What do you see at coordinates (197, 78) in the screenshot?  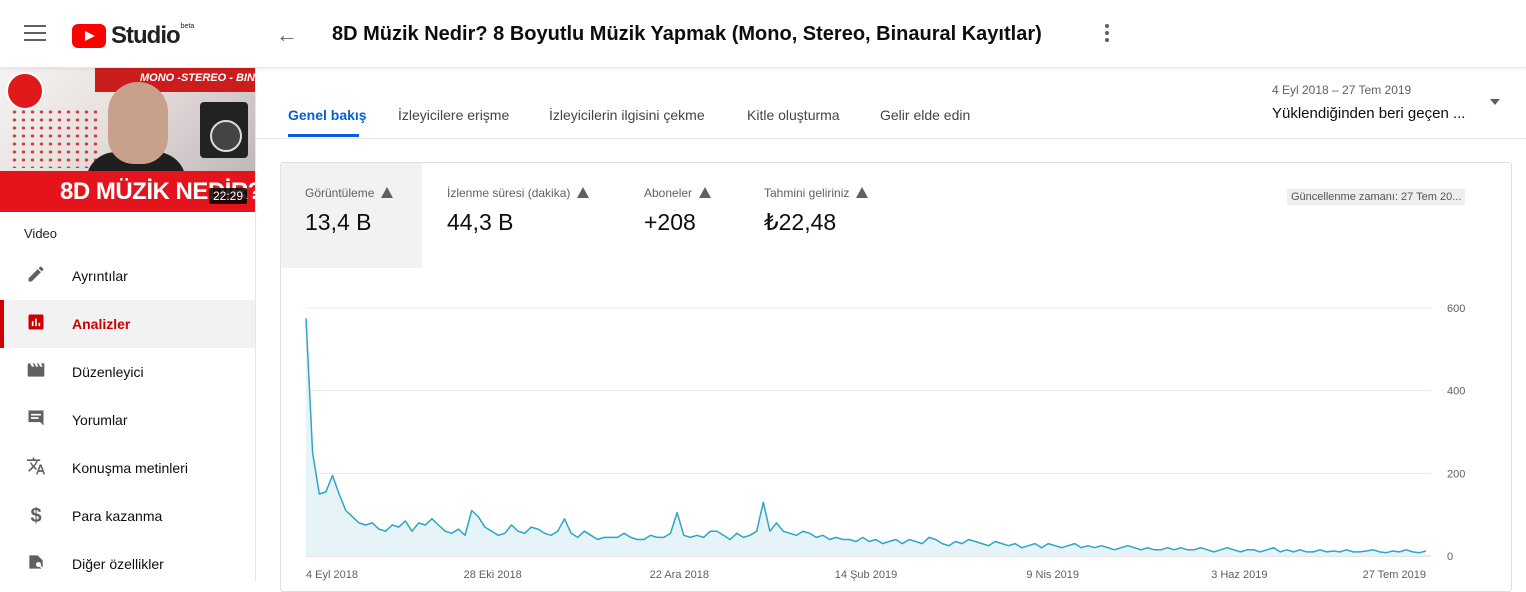 I see `thumbnail-top-strip-text: MONO -STEREO - BINAURAL` at bounding box center [197, 78].